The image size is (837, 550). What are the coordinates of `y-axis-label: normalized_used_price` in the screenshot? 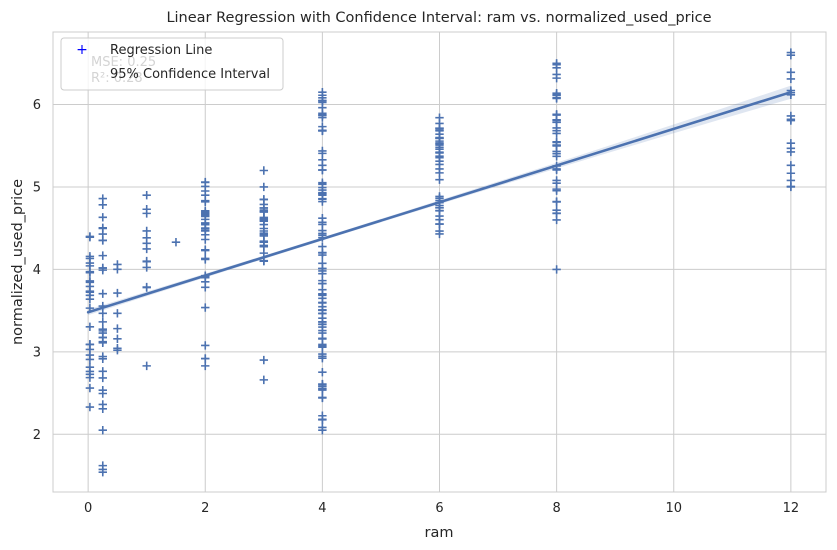 It's located at (18, 262).